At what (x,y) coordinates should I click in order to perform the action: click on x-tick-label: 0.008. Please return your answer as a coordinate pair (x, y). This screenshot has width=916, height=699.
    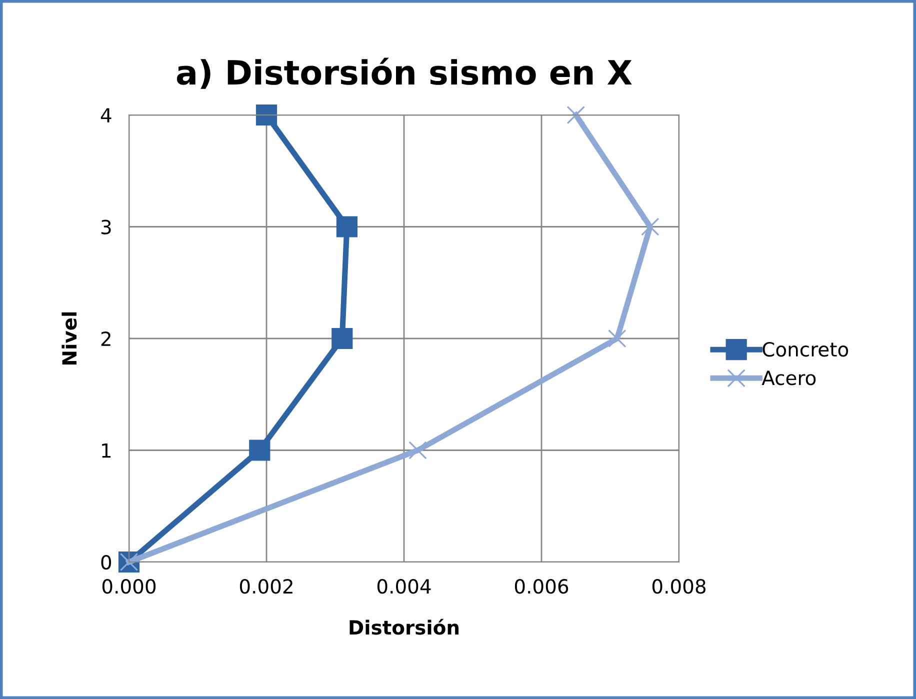
    Looking at the image, I should click on (679, 586).